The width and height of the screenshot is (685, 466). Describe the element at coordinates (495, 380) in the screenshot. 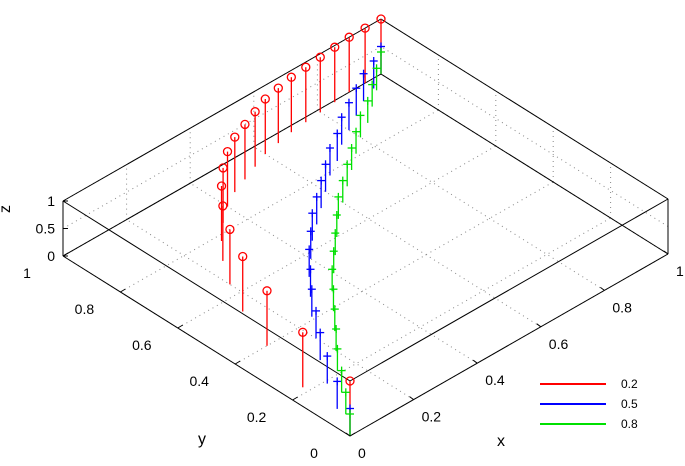

I see `x-tick-label-2: 0.4` at that location.